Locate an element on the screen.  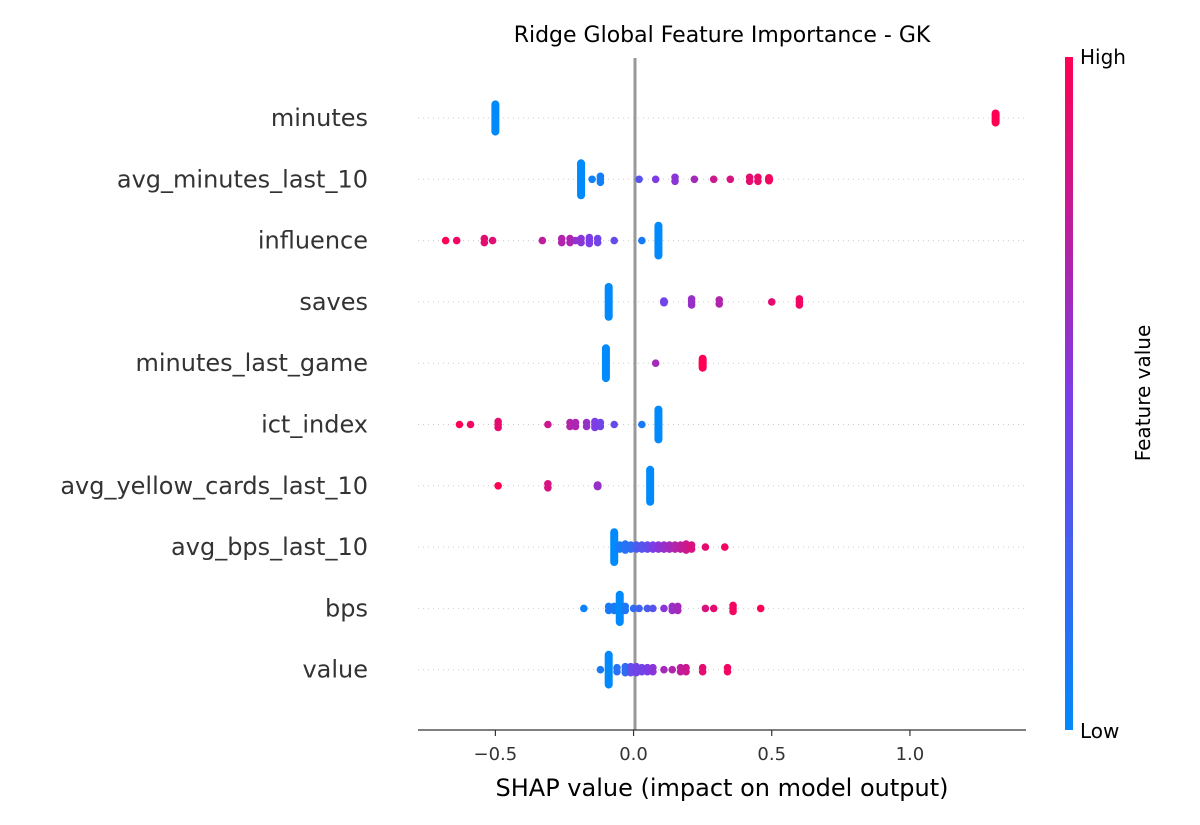
x-axis-label: SHAP value (impact on model output) is located at coordinates (722, 788).